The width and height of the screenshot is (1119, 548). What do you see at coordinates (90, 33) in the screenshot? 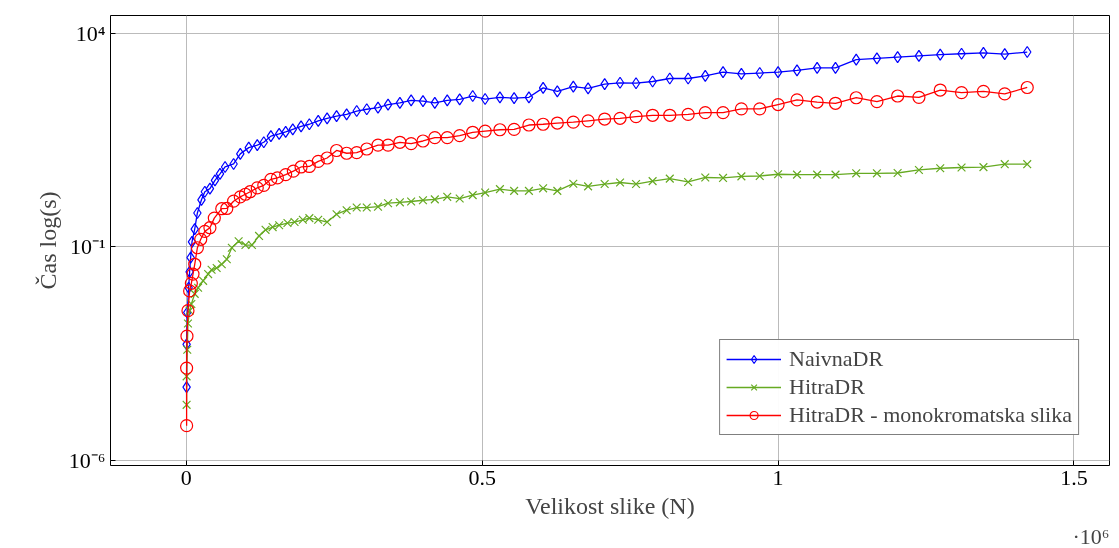
I see `y-tick-label: 10⁴` at bounding box center [90, 33].